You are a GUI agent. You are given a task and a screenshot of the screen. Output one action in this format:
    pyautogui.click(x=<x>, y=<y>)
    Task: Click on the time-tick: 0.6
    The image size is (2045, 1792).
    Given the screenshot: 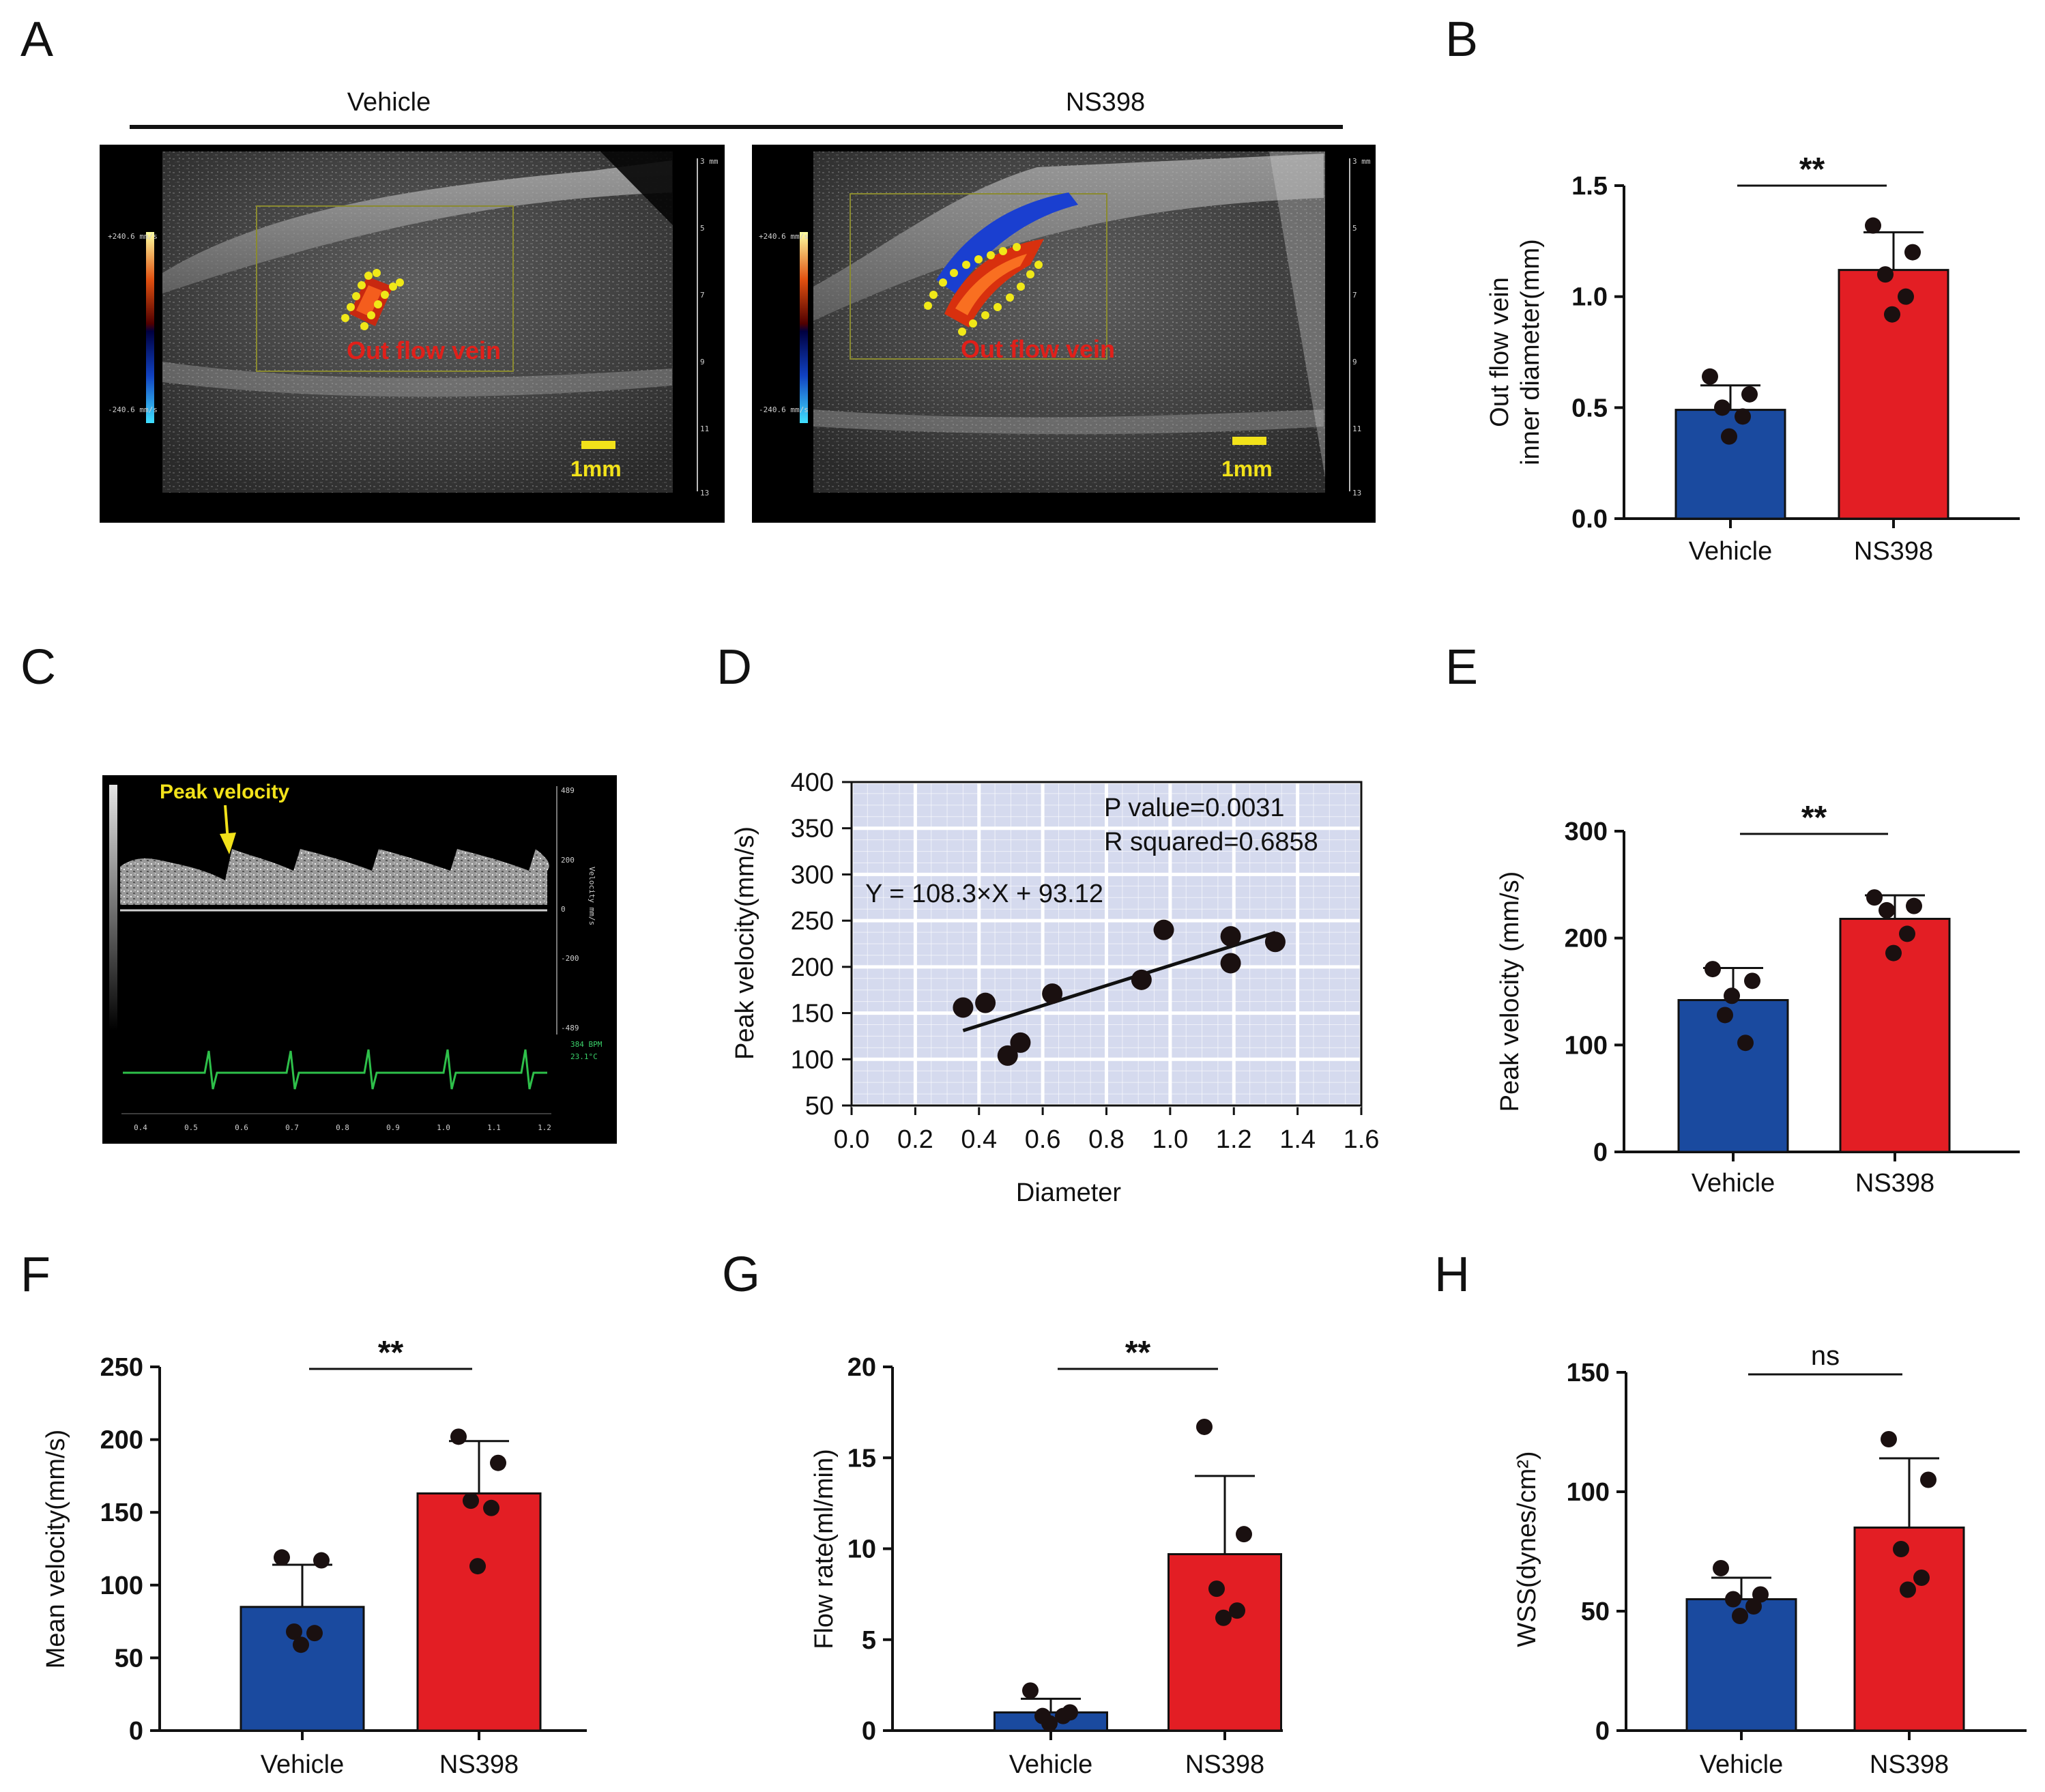 What is the action you would take?
    pyautogui.click(x=241, y=1127)
    